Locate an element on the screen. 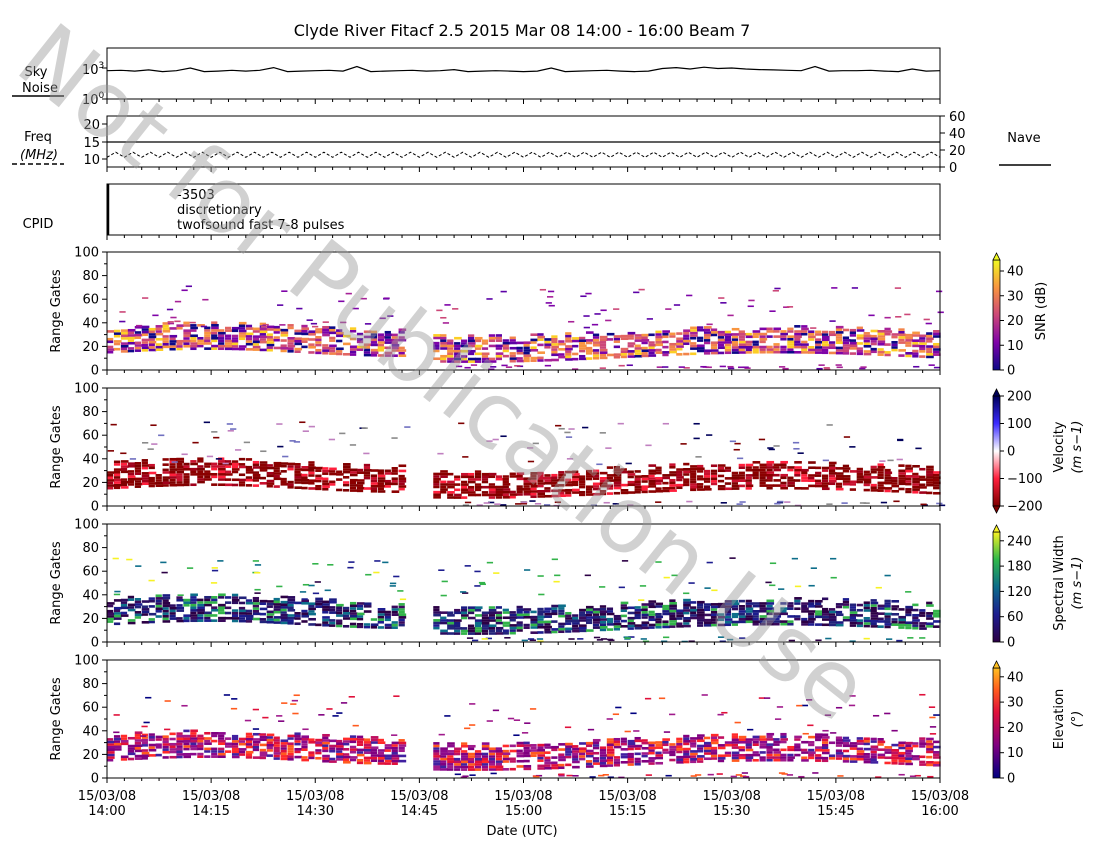  cpid-text-line1: -3503 is located at coordinates (196, 195).